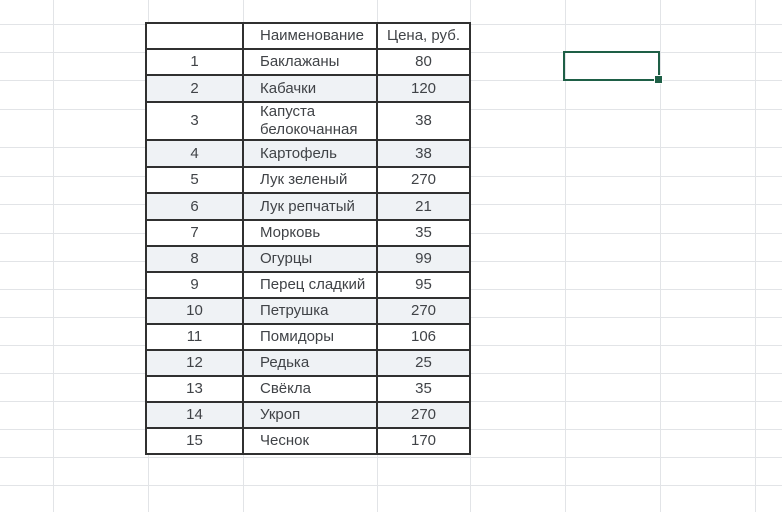 The width and height of the screenshot is (782, 512). I want to click on table-row: 10 Петрушка 270, so click(308, 311).